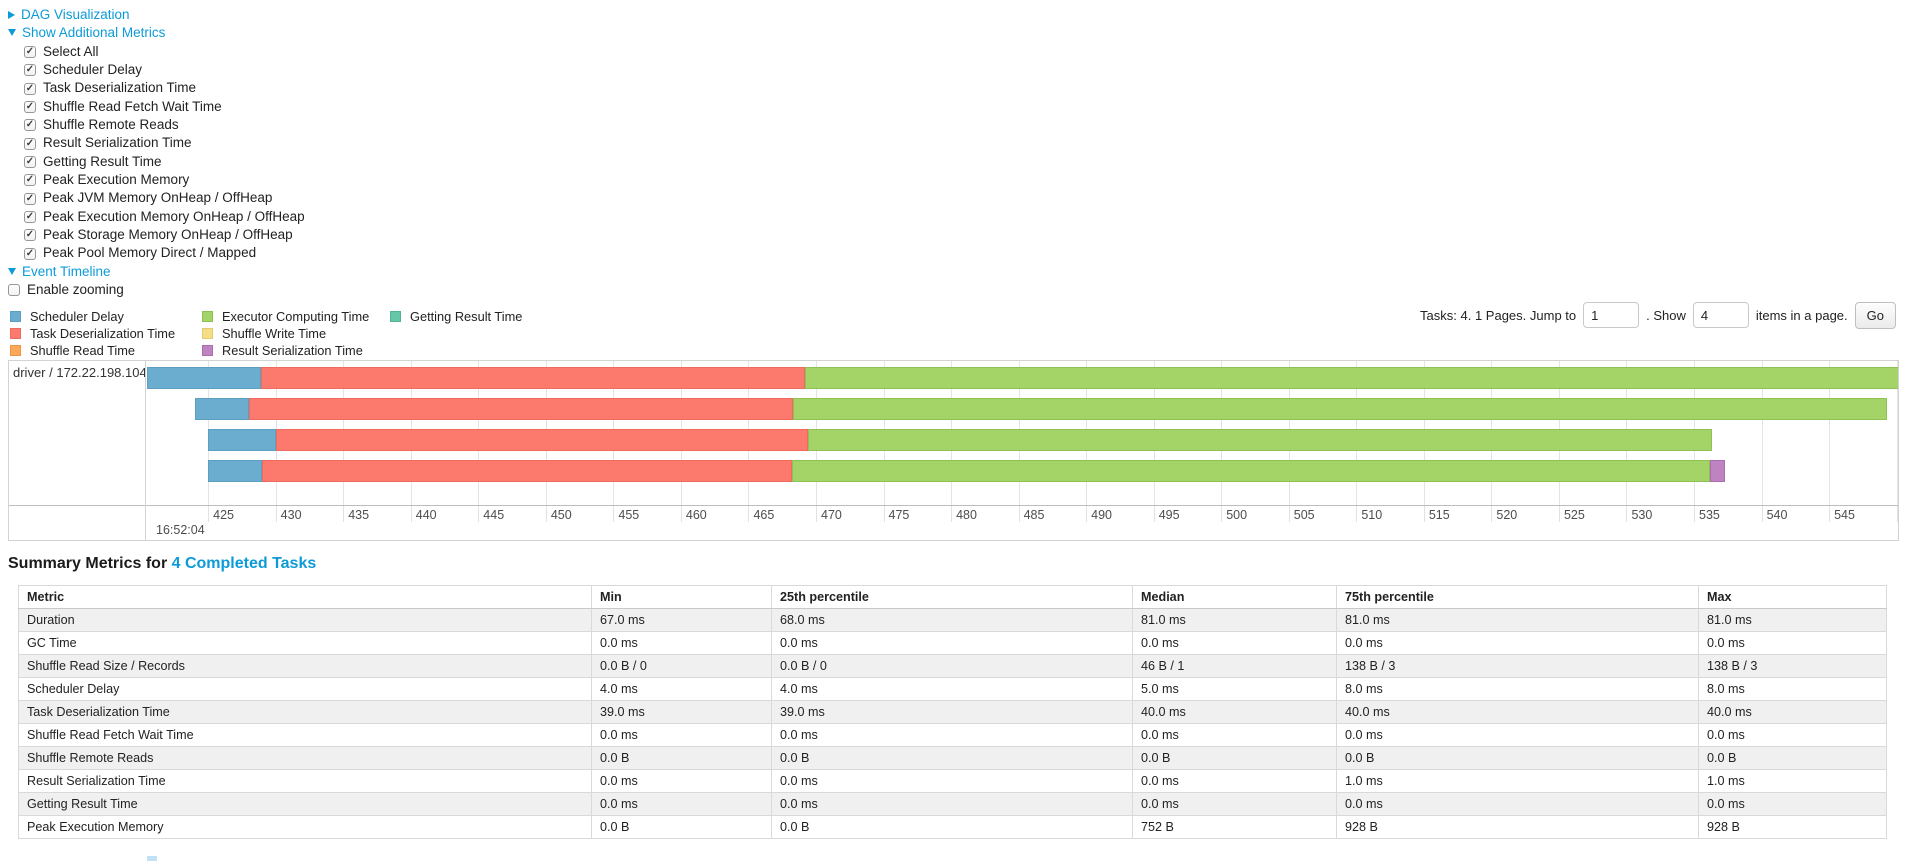 Image resolution: width=1907 pixels, height=865 pixels. Describe the element at coordinates (90, 563) in the screenshot. I see `summary-metrics-title-text: Summary Metrics for` at that location.